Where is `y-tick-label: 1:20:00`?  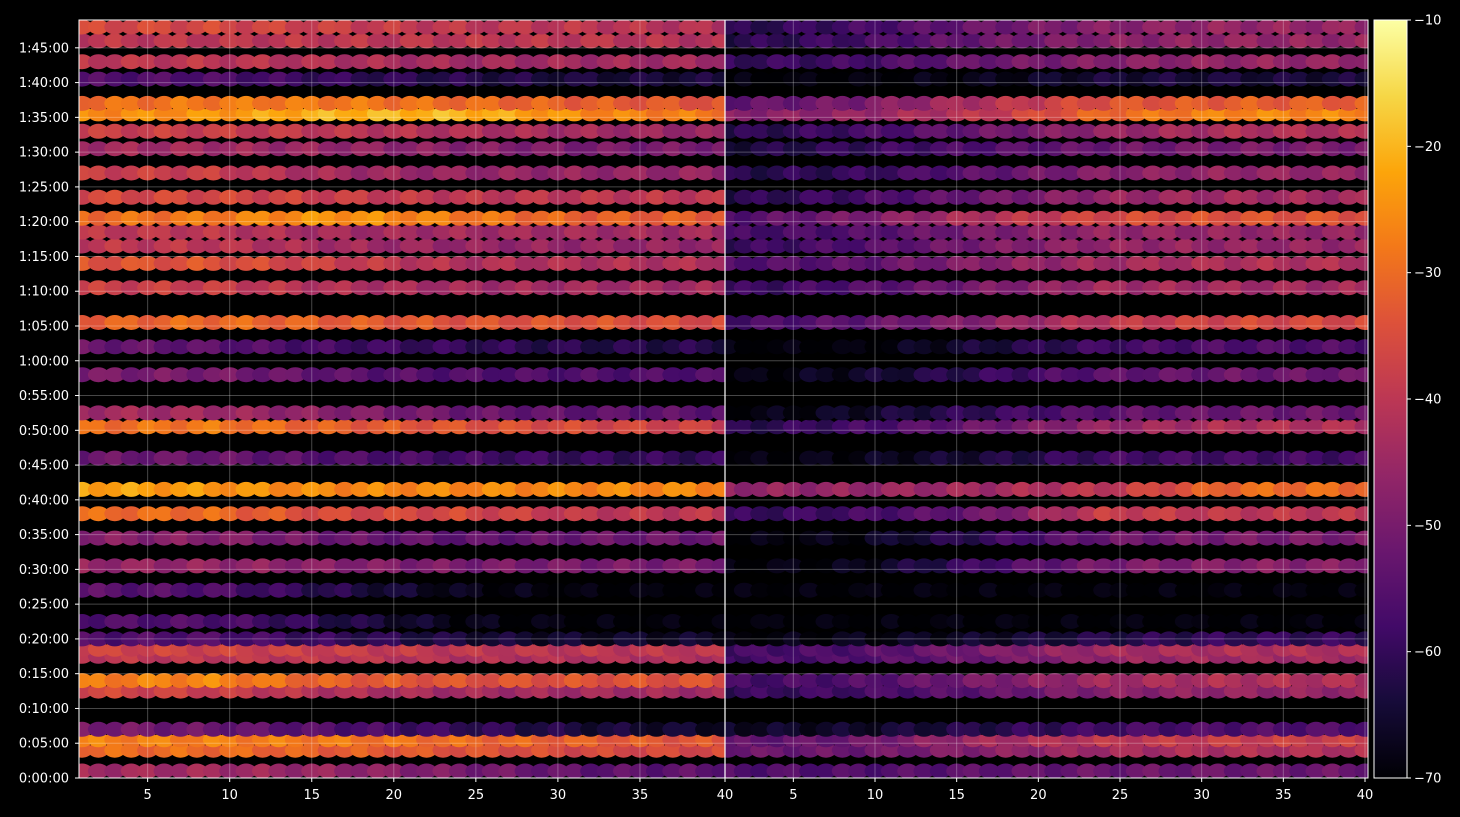
y-tick-label: 1:20:00 is located at coordinates (44, 222).